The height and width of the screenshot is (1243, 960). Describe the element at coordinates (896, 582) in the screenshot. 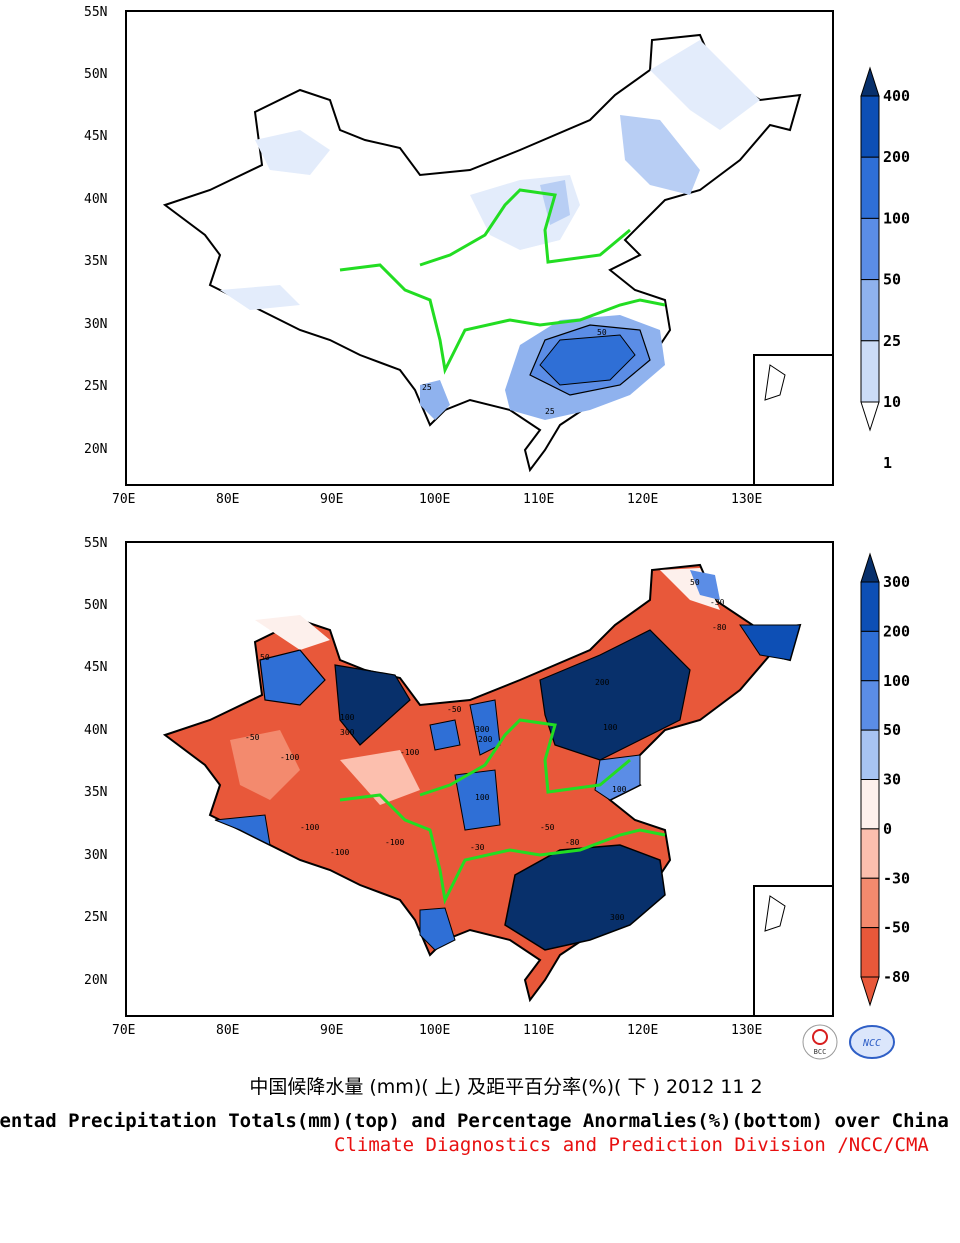

I see `colorbar-label: 300` at that location.